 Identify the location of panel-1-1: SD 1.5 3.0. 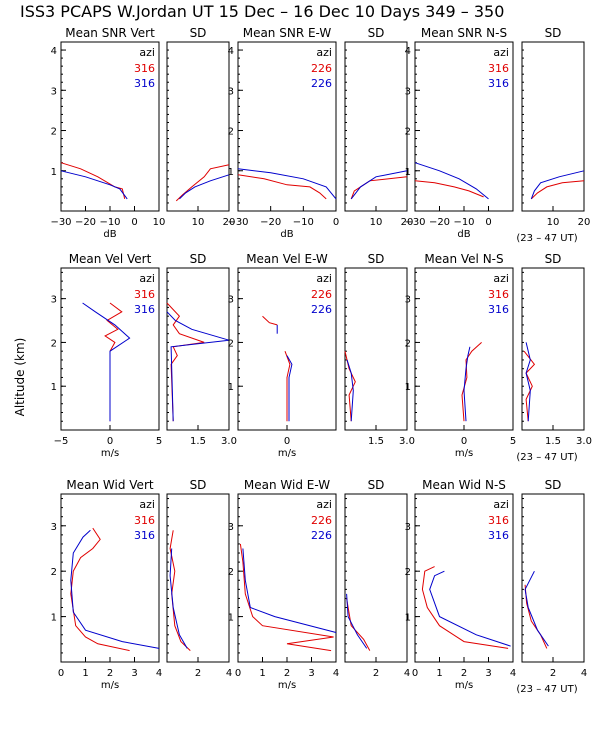
(201, 349).